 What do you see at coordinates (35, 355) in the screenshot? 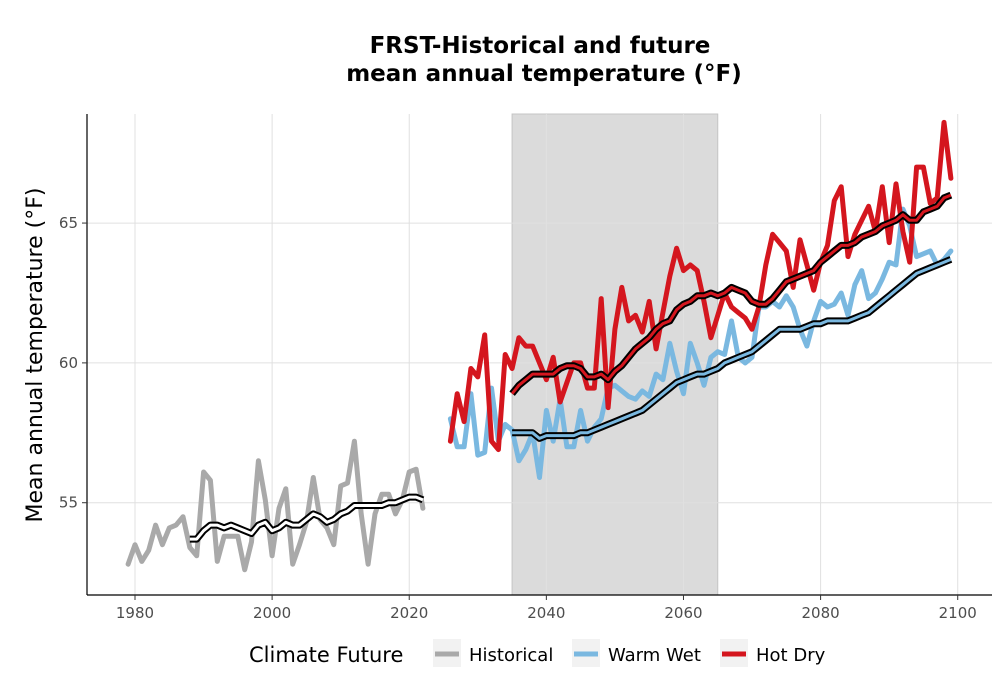
I see `y-axis-label: Mean annual temperature (°F)` at bounding box center [35, 355].